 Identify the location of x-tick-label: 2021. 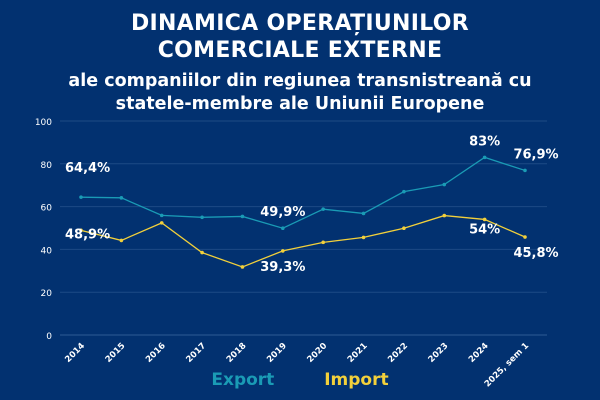
(358, 353).